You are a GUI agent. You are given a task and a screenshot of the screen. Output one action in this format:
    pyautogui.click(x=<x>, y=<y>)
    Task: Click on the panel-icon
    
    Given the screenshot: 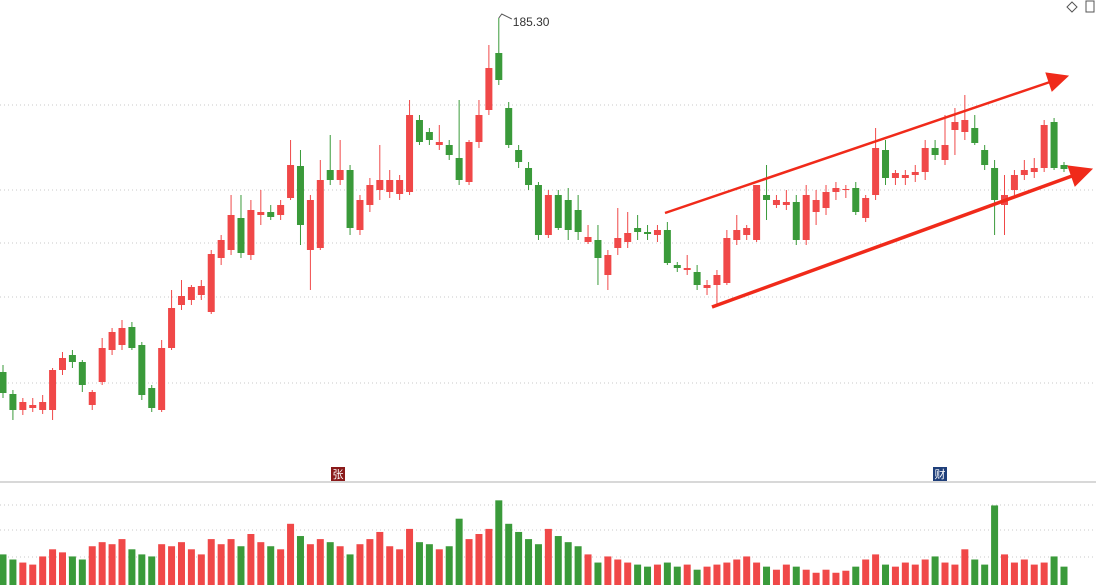 What is the action you would take?
    pyautogui.click(x=1090, y=6)
    